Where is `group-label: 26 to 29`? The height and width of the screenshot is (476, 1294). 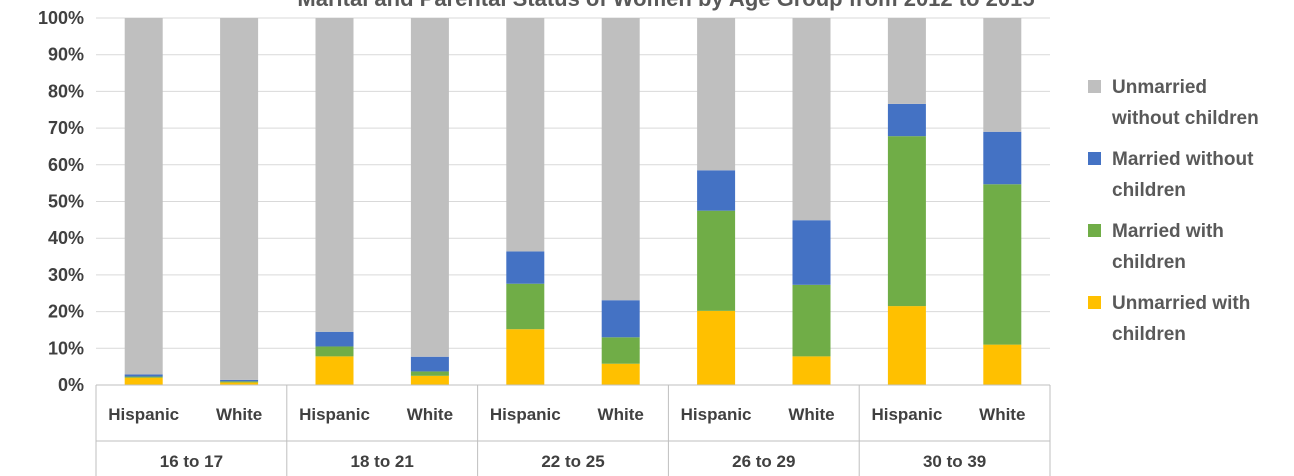 group-label: 26 to 29 is located at coordinates (763, 461).